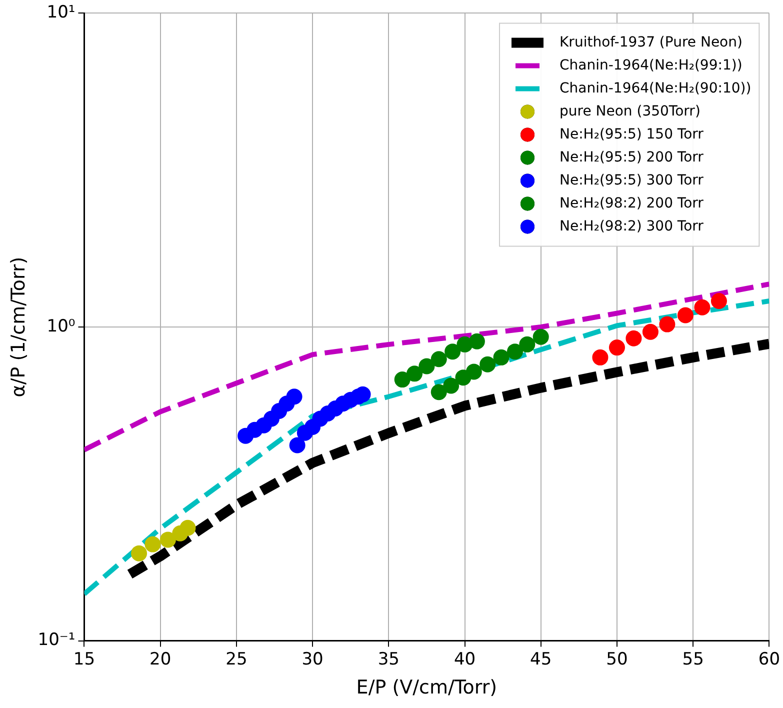 The width and height of the screenshot is (783, 708). Describe the element at coordinates (632, 203) in the screenshot. I see `legend-label: Ne:H₂(98:2) 200 Torr` at that location.